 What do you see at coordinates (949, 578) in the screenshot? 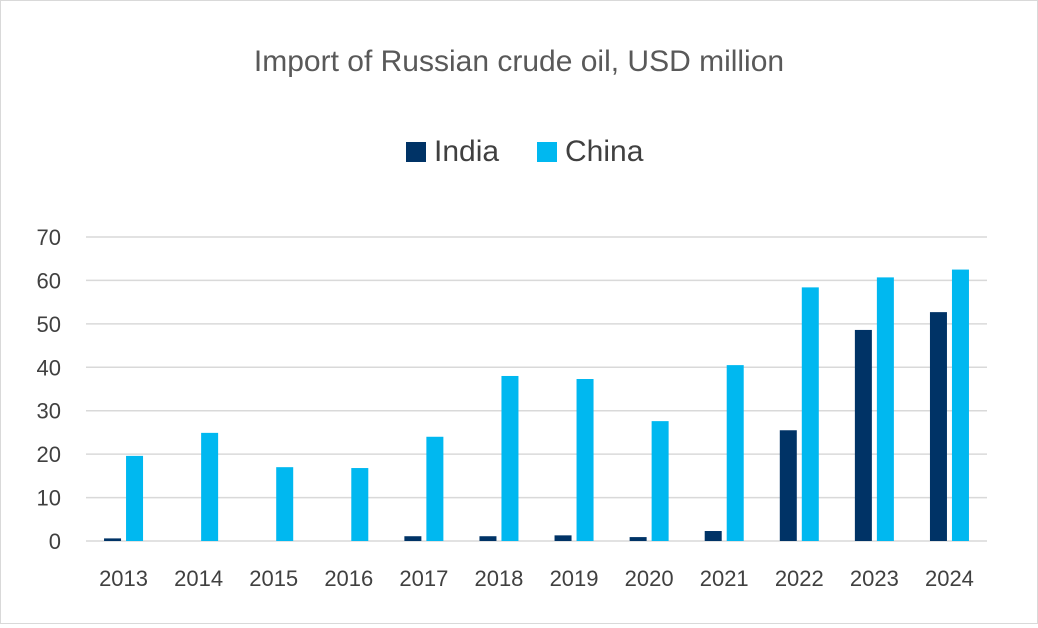
I see `x-tick-label: 2024` at bounding box center [949, 578].